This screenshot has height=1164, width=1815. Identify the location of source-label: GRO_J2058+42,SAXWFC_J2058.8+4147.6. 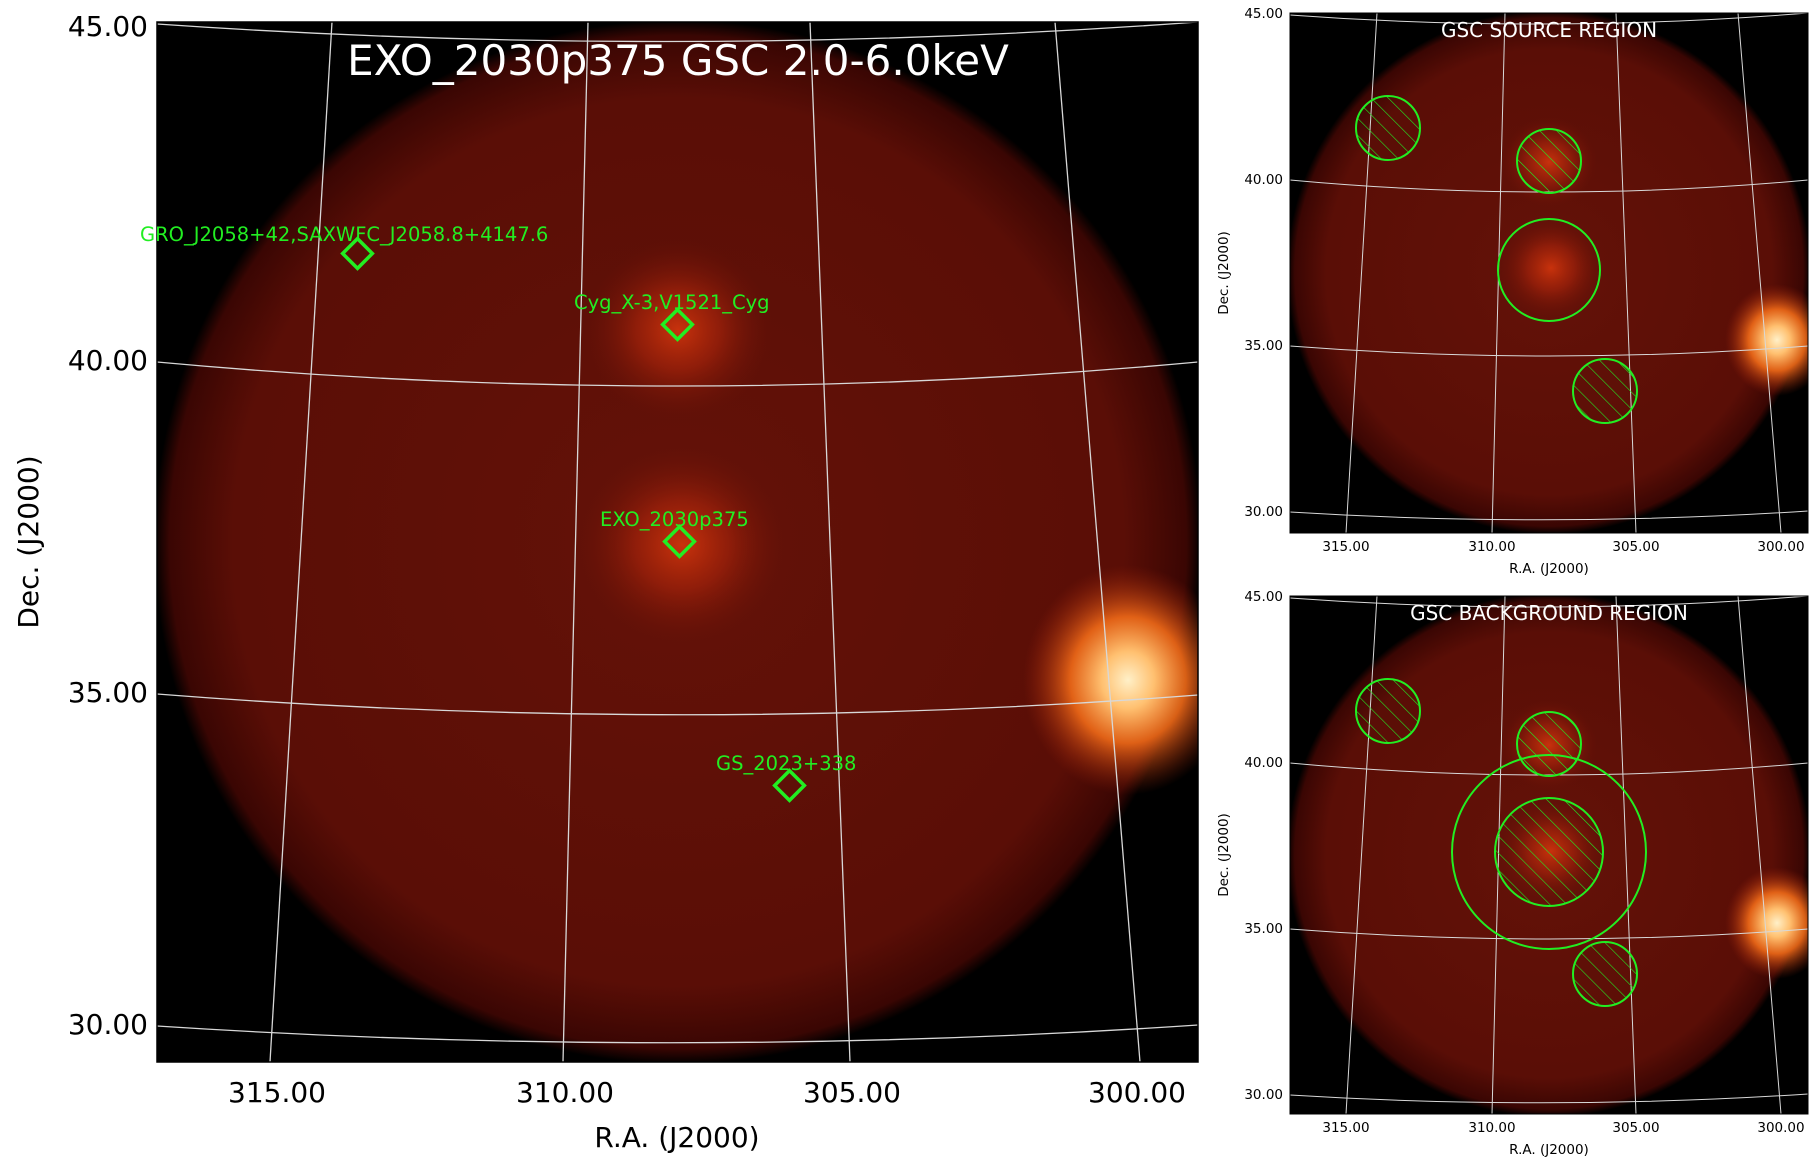
(344, 234).